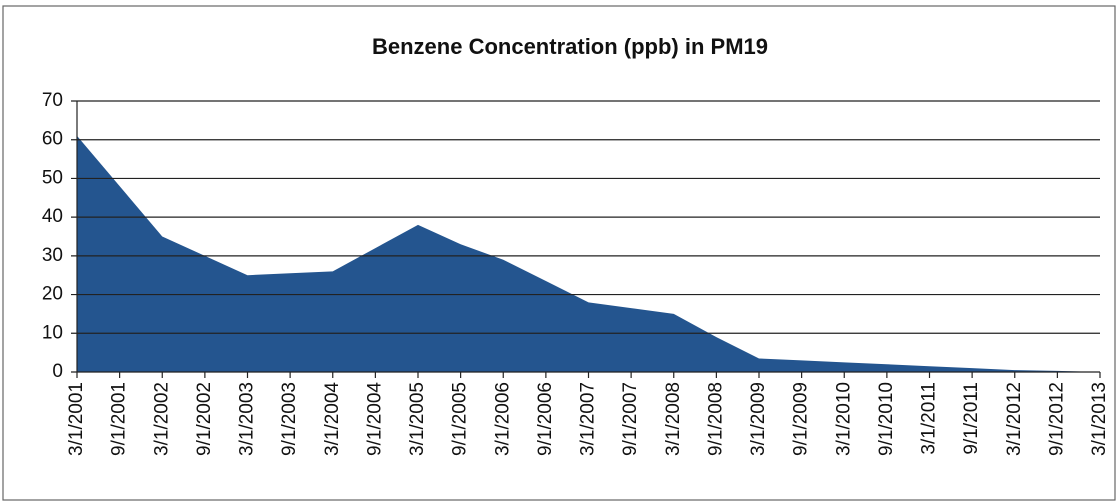  What do you see at coordinates (843, 419) in the screenshot?
I see `x-tick-label: 3/1/2010` at bounding box center [843, 419].